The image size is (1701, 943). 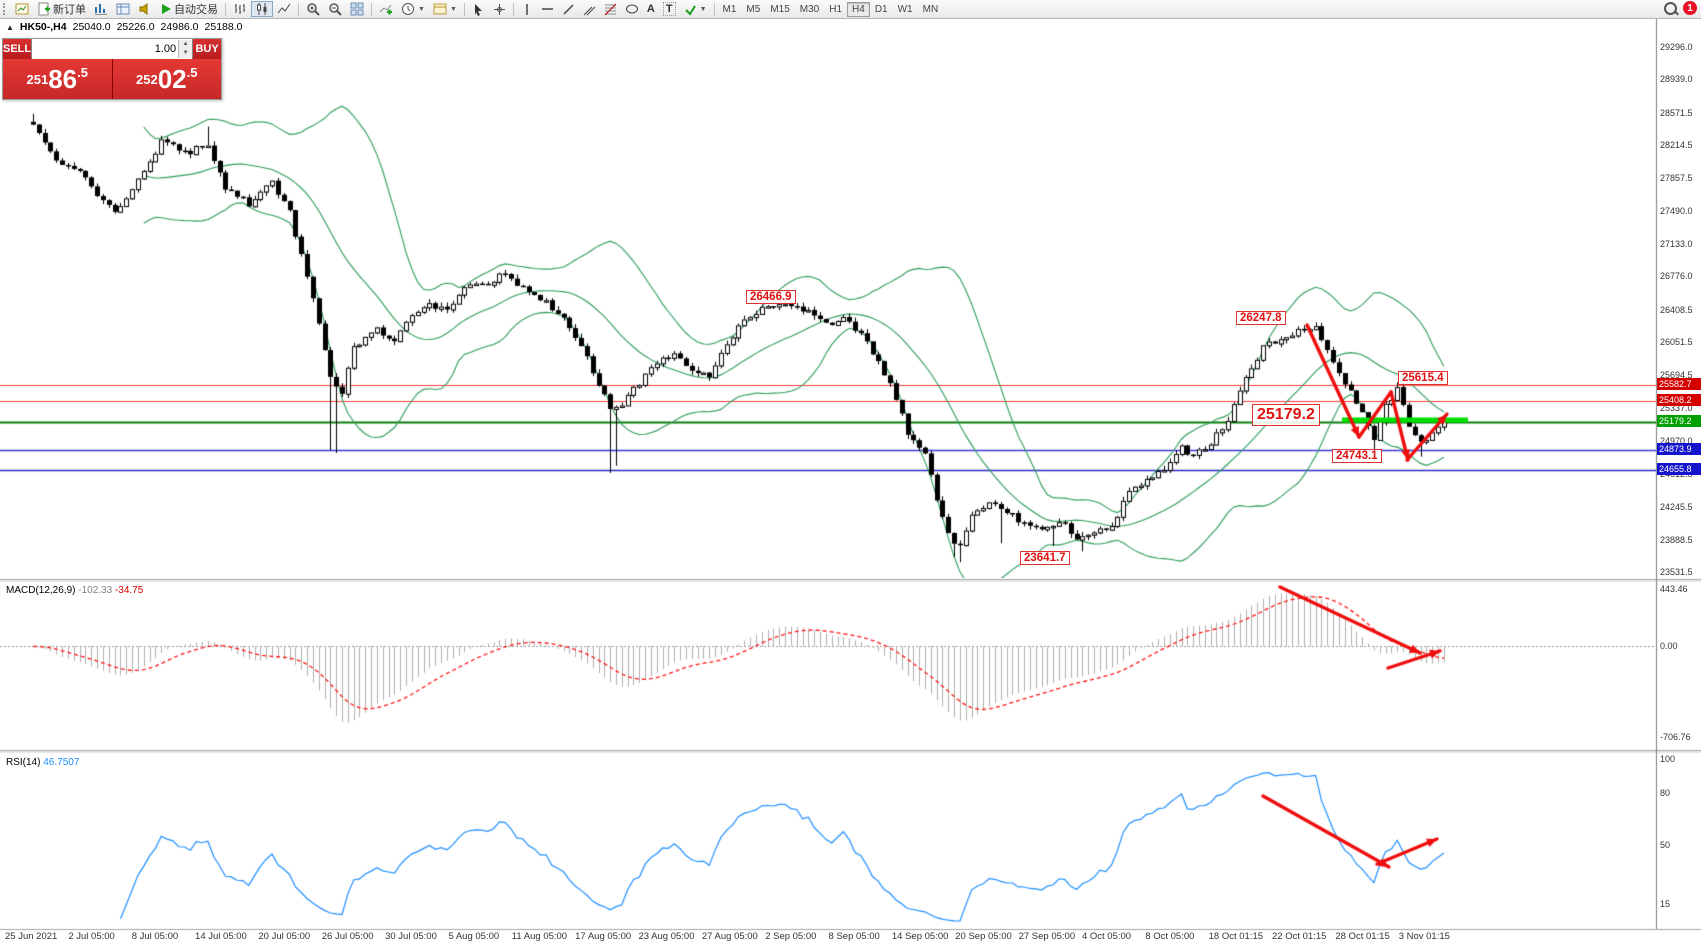 What do you see at coordinates (858, 9) in the screenshot?
I see `timeframe-h4: H4` at bounding box center [858, 9].